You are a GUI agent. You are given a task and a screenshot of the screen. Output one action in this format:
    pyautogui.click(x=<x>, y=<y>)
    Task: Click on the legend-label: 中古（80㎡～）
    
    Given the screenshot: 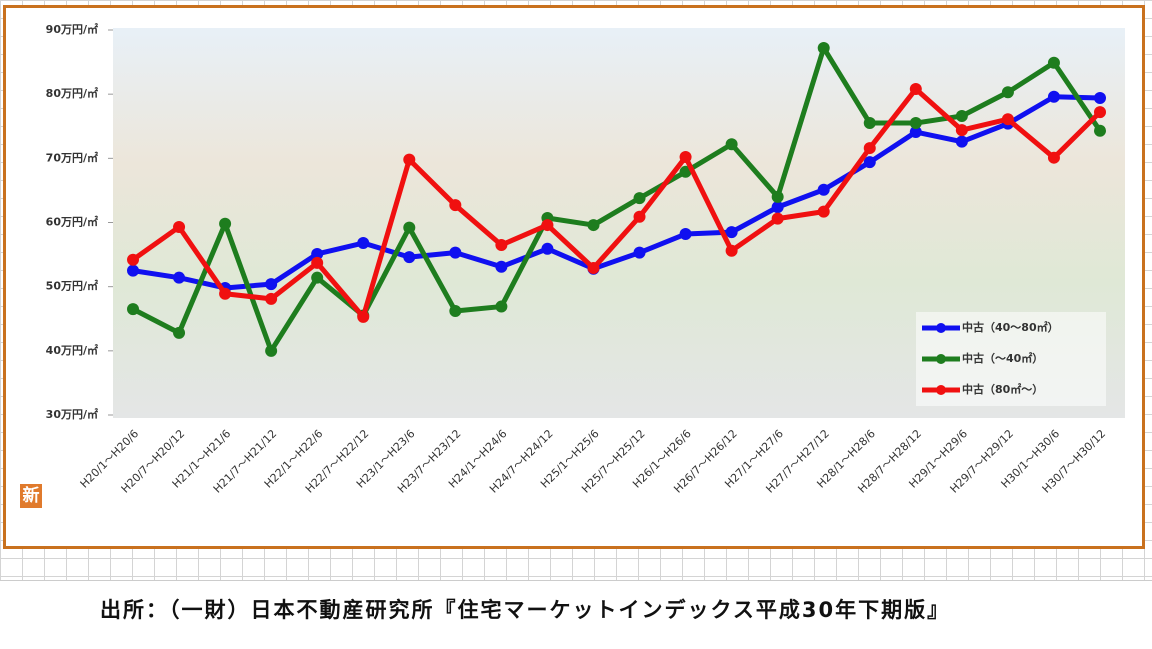 What is the action you would take?
    pyautogui.click(x=1002, y=389)
    